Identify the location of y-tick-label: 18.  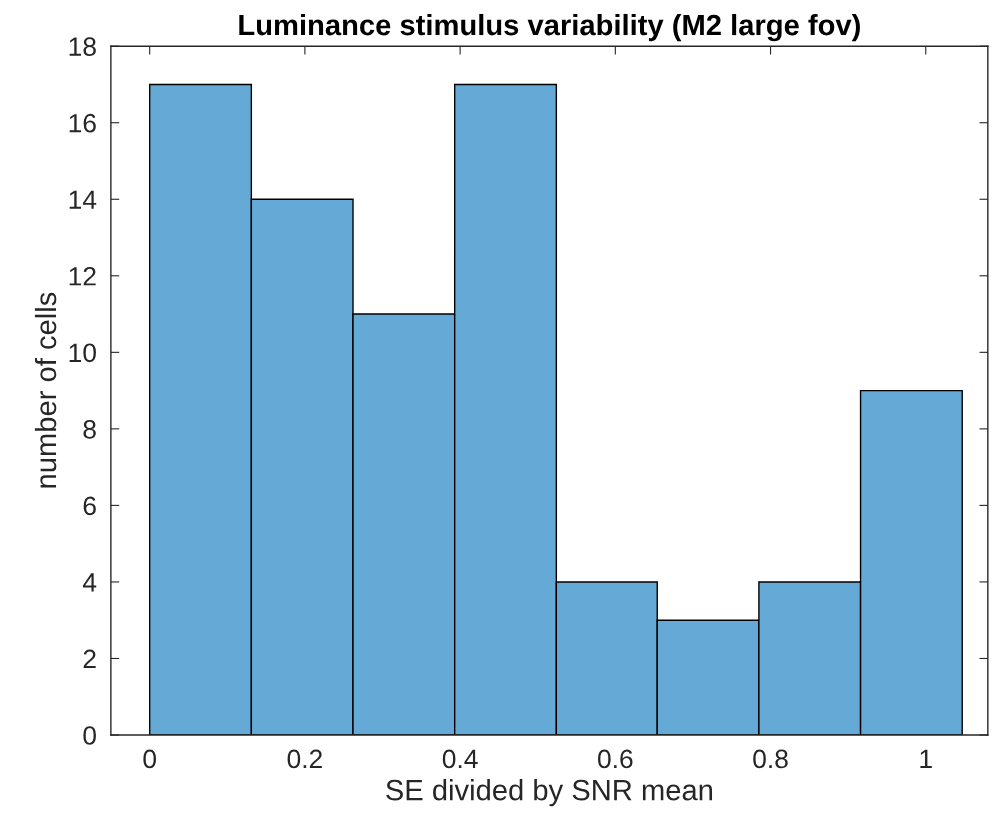
(82, 47).